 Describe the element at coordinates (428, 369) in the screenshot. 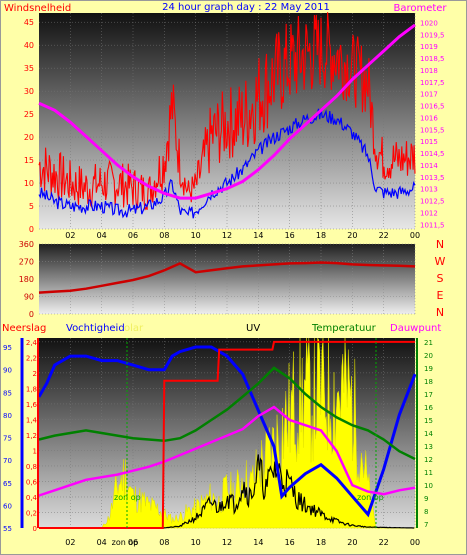

I see `temperature-tick: 19` at that location.